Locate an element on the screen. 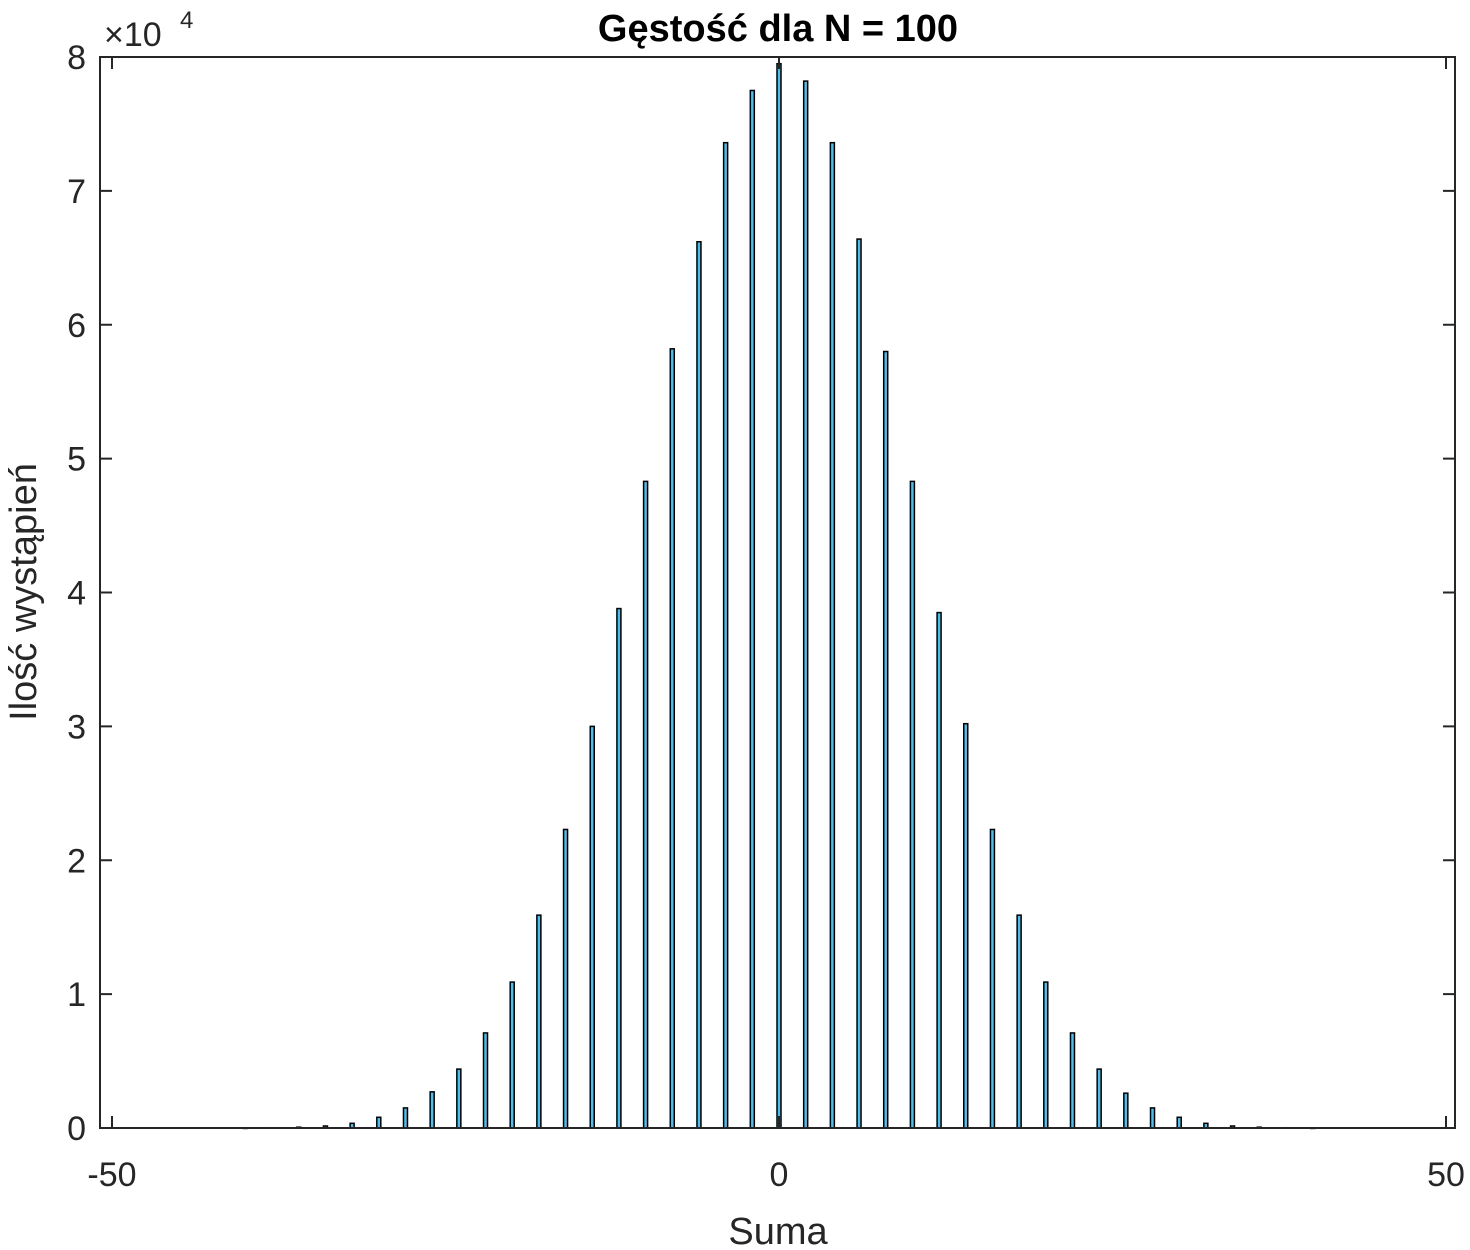 This screenshot has height=1250, width=1470. y-tick-label: 3 is located at coordinates (76, 727).